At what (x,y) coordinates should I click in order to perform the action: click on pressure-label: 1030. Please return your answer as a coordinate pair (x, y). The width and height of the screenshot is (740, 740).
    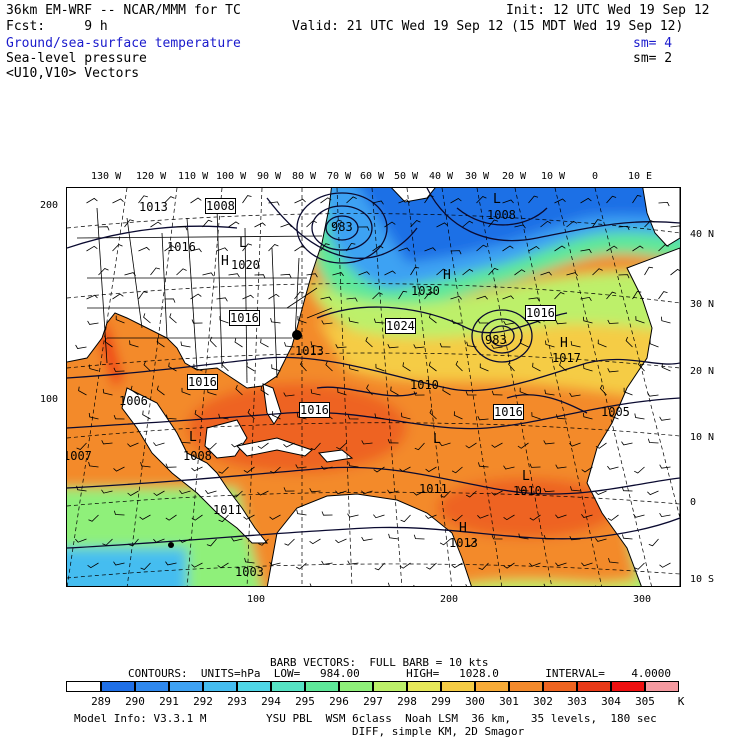
    Looking at the image, I should click on (425, 291).